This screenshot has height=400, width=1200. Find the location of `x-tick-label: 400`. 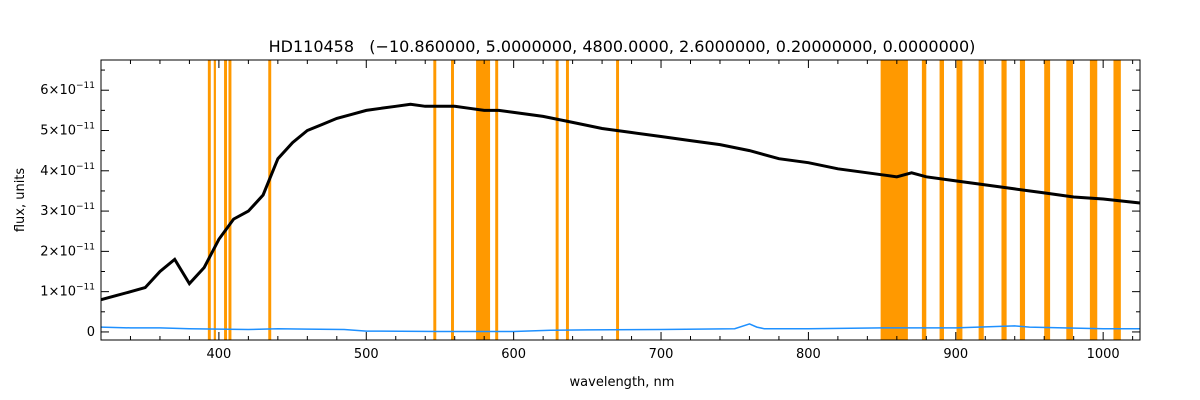

x-tick-label: 400 is located at coordinates (218, 354).